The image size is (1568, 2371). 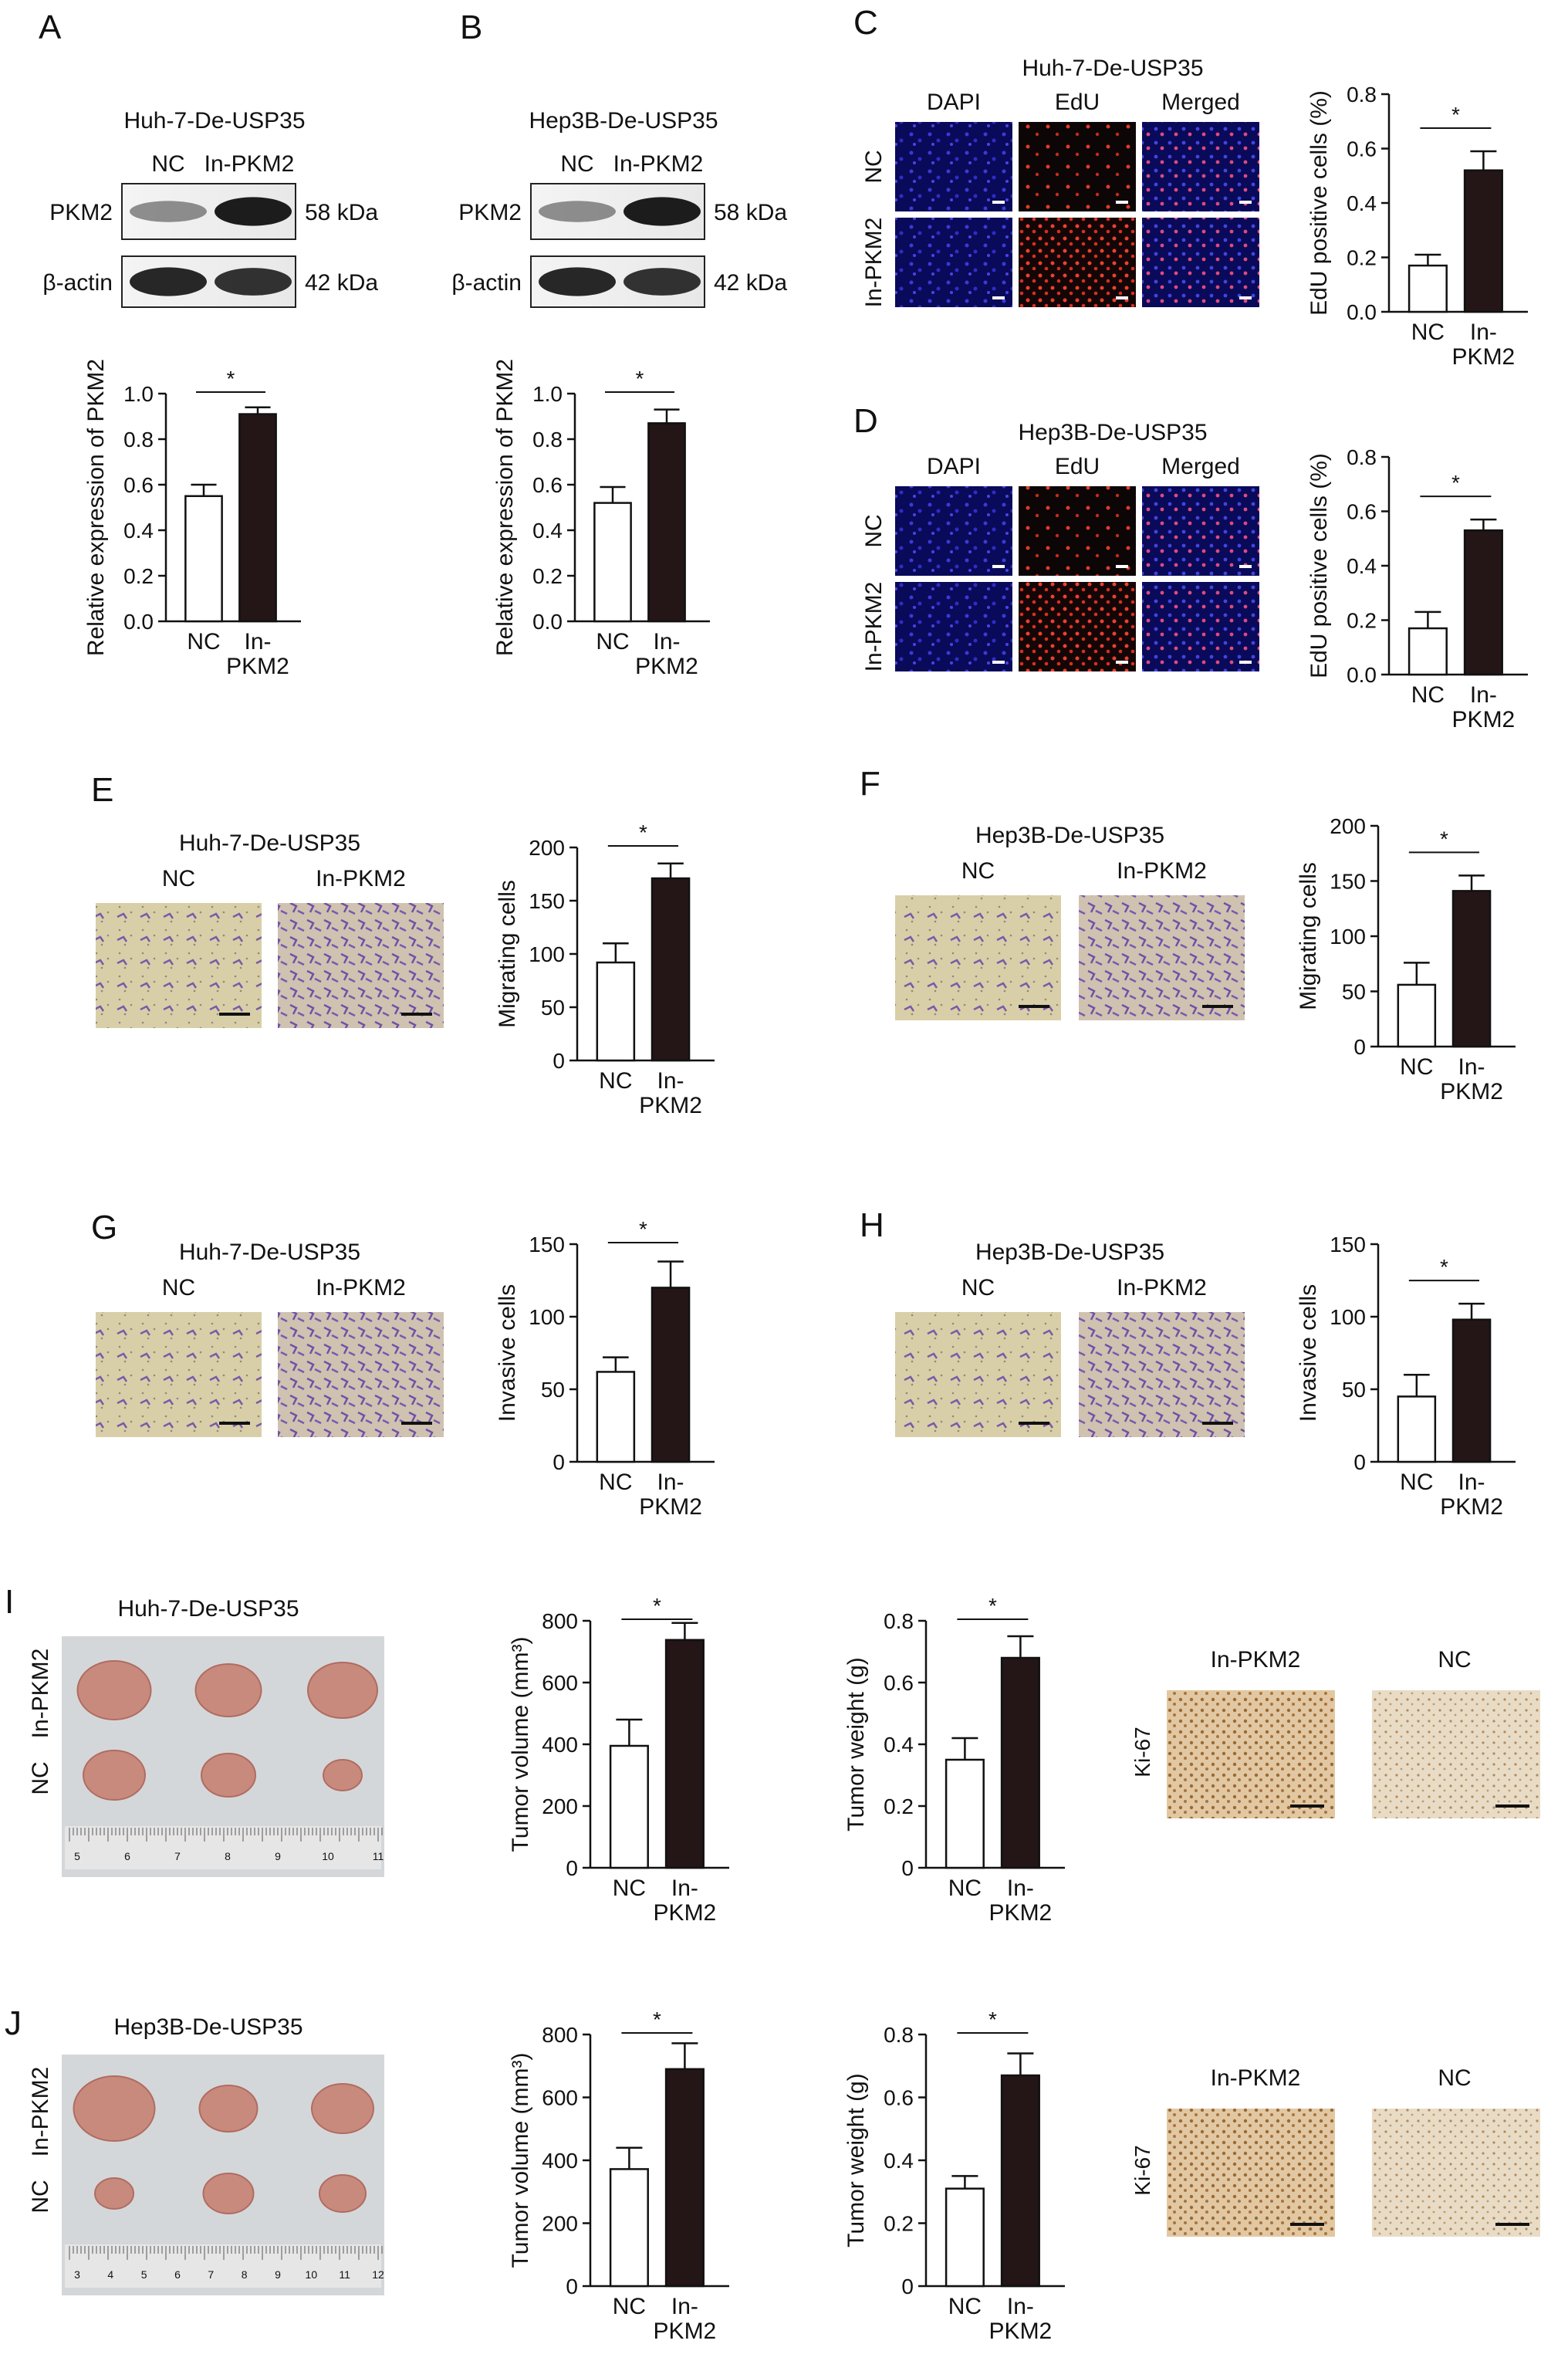 I want to click on ruler-number: 11, so click(x=378, y=1856).